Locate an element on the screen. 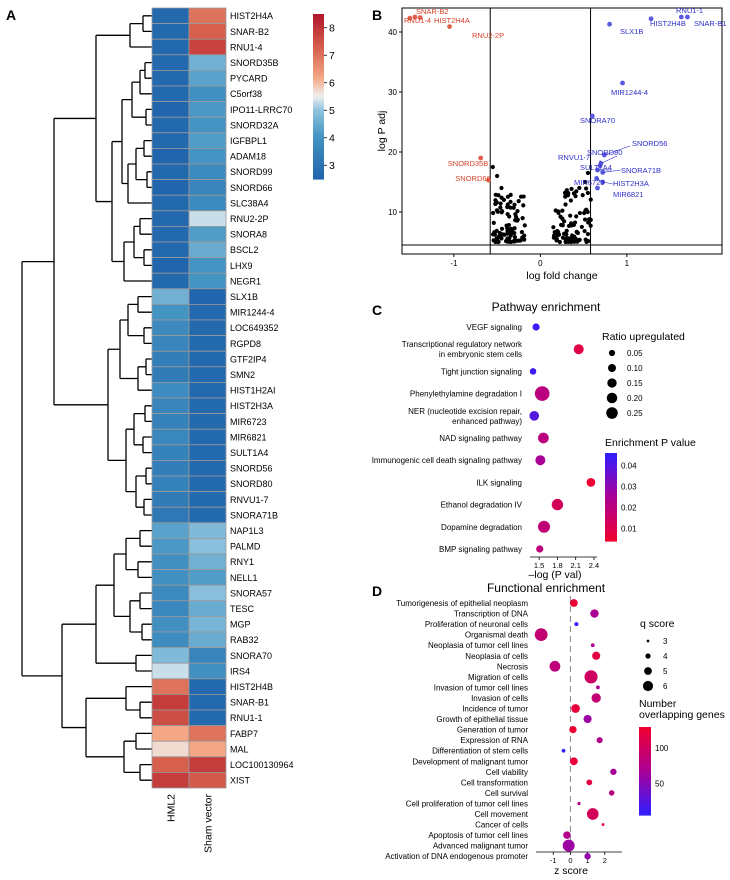 The image size is (730, 880). ratio-legend-label: 0.05 is located at coordinates (635, 353).